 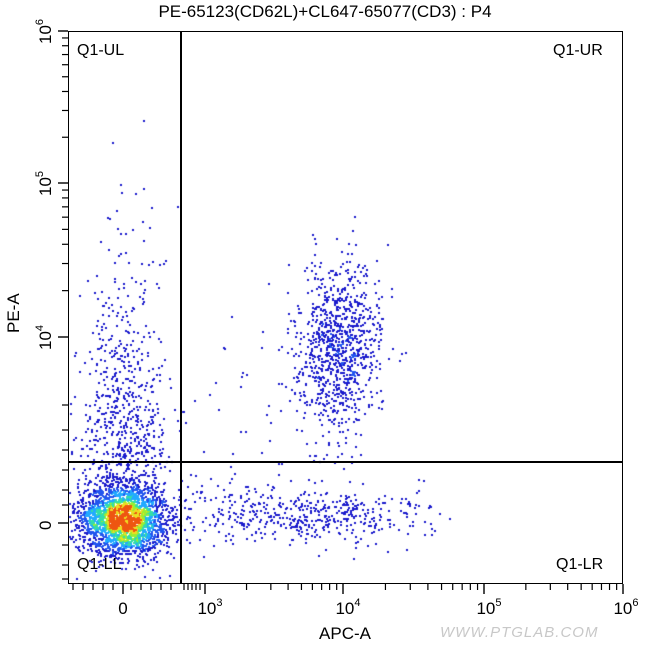 I want to click on quadrant-label-lr: Q1-LR, so click(x=580, y=564).